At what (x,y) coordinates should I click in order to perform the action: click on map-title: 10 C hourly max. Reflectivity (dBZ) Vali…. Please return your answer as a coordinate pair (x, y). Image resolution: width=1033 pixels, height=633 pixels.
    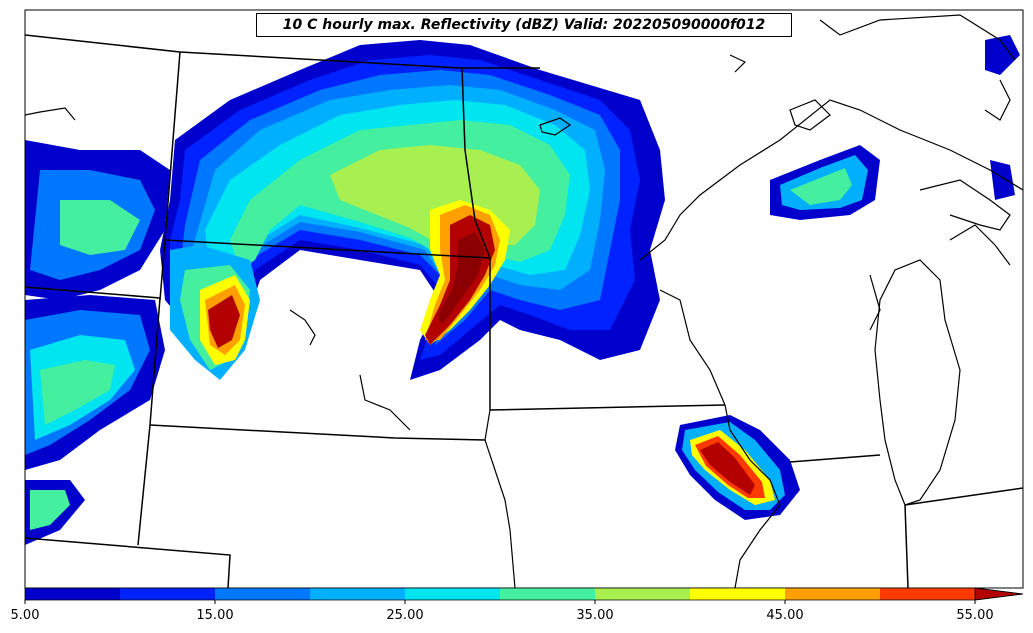
    Looking at the image, I should click on (524, 25).